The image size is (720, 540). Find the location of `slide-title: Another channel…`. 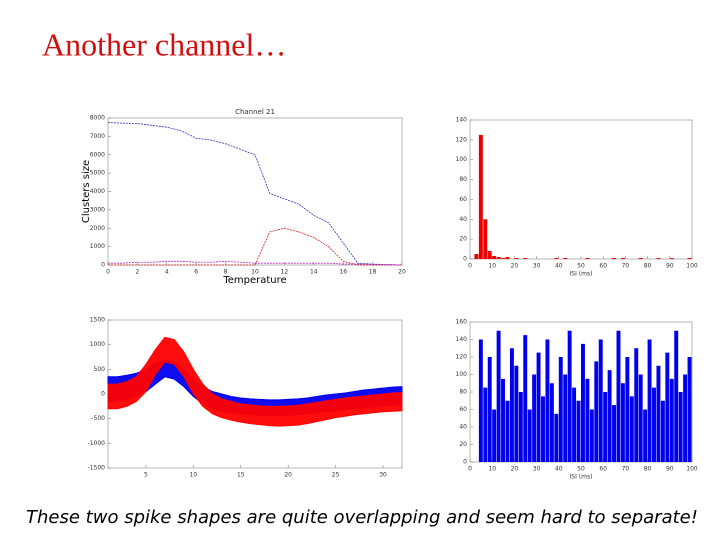

slide-title: Another channel… is located at coordinates (164, 44).